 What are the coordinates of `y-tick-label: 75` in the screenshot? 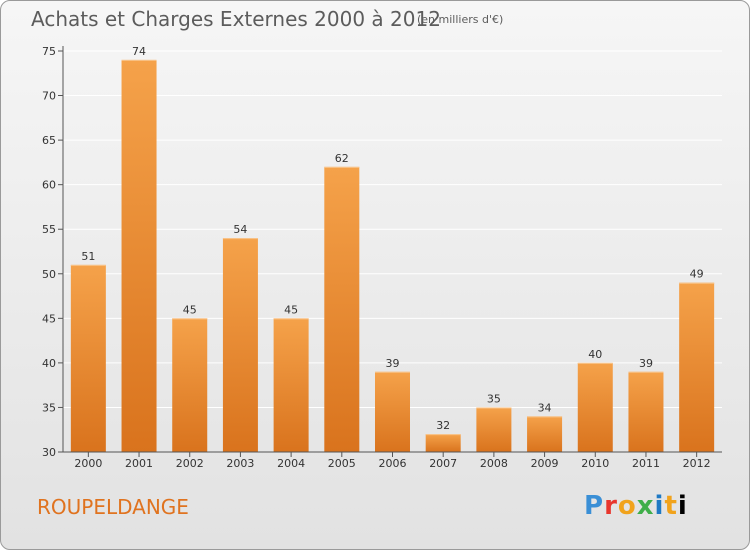 It's located at (49, 51).